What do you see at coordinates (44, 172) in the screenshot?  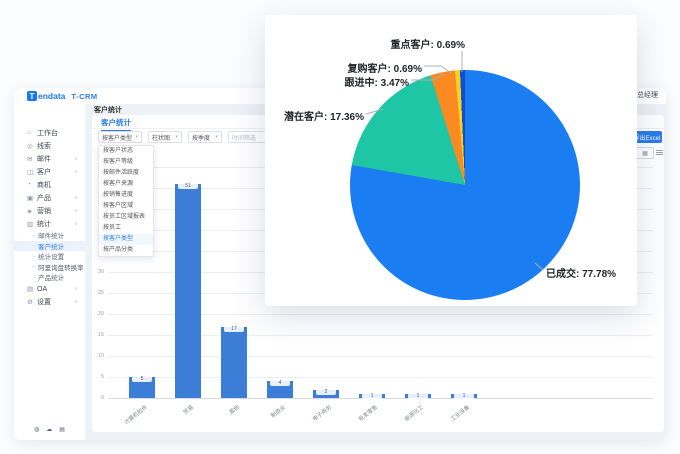 I see `sidebar-item-label: 客户` at bounding box center [44, 172].